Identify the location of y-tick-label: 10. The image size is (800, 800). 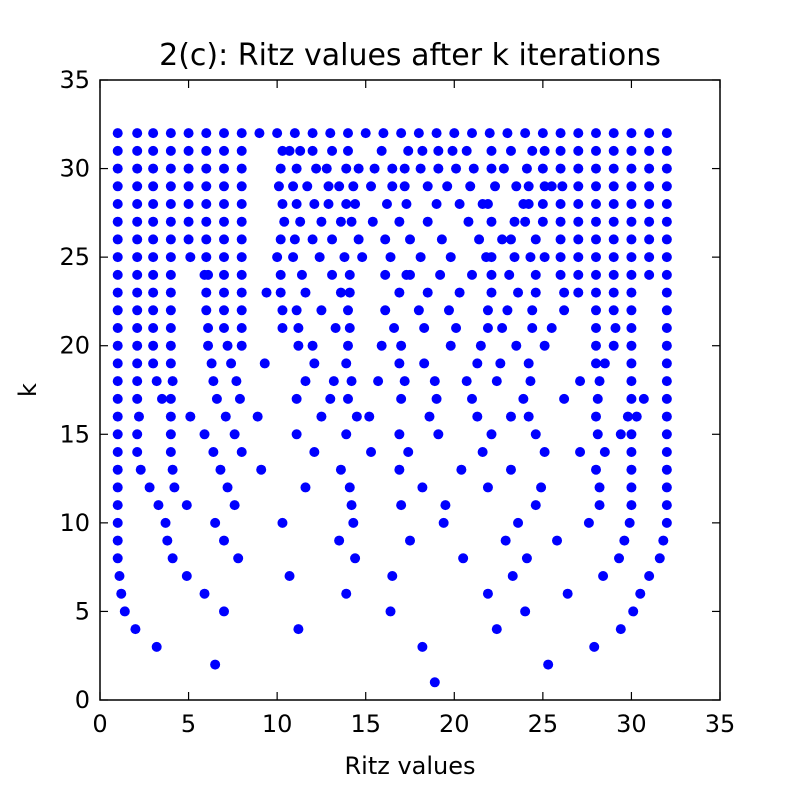
(74, 523).